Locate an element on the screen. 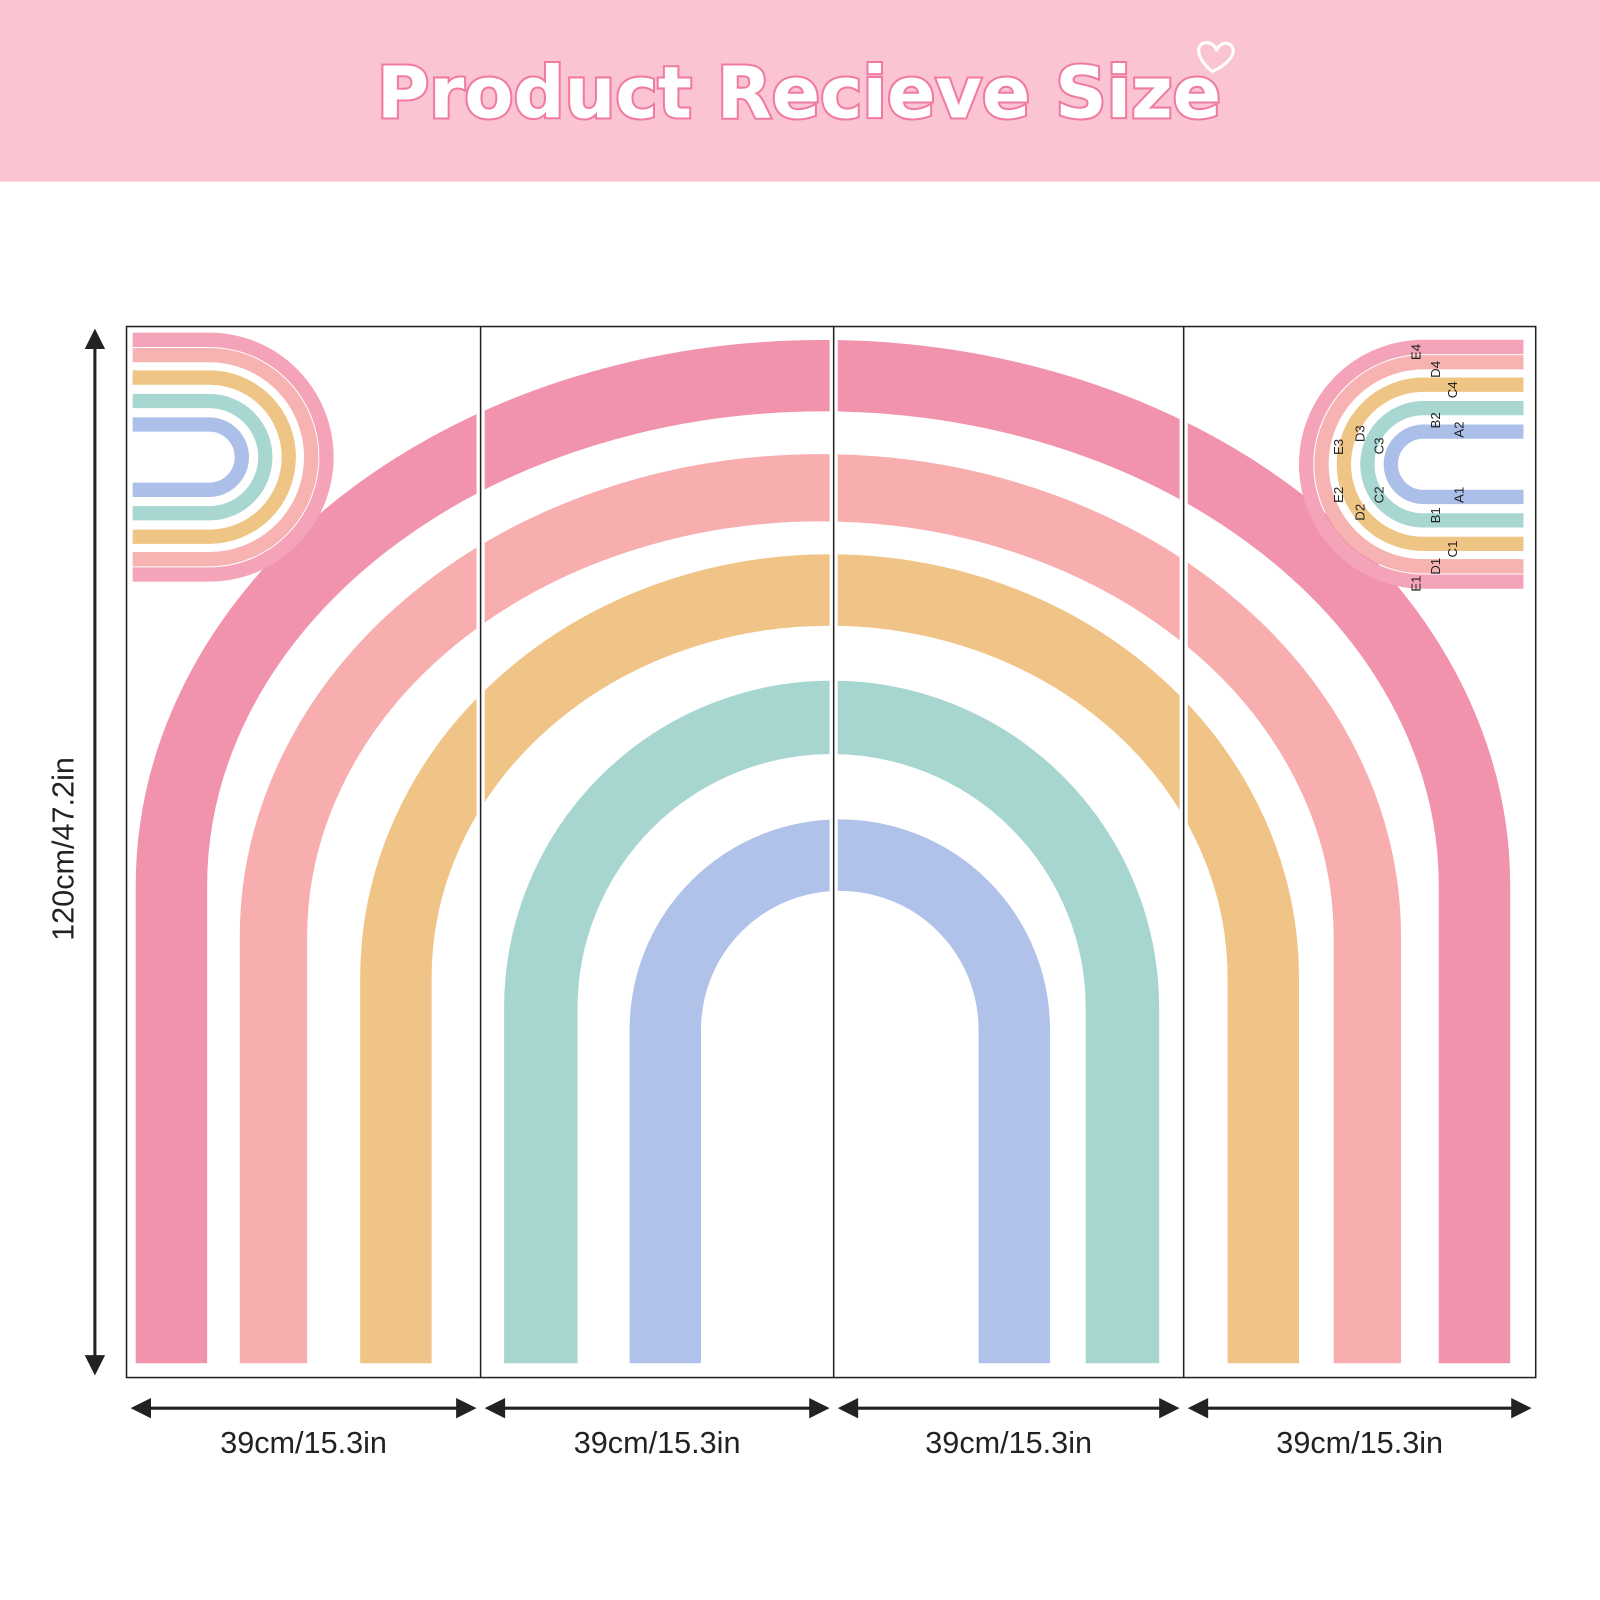 This screenshot has height=1600, width=1600. part-label: B2 is located at coordinates (1435, 420).